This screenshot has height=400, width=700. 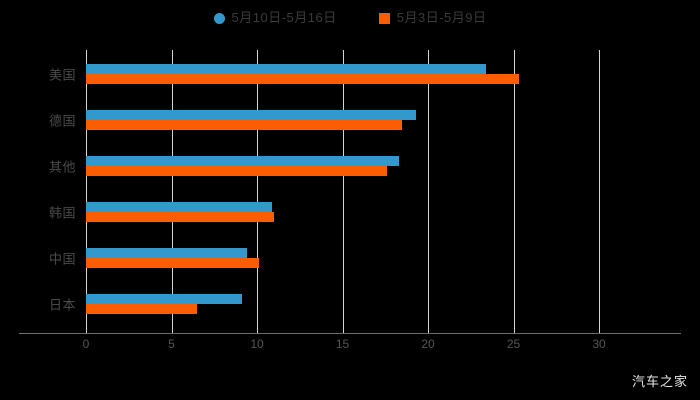 What do you see at coordinates (62, 167) in the screenshot?
I see `y-axis-category-label: 其他` at bounding box center [62, 167].